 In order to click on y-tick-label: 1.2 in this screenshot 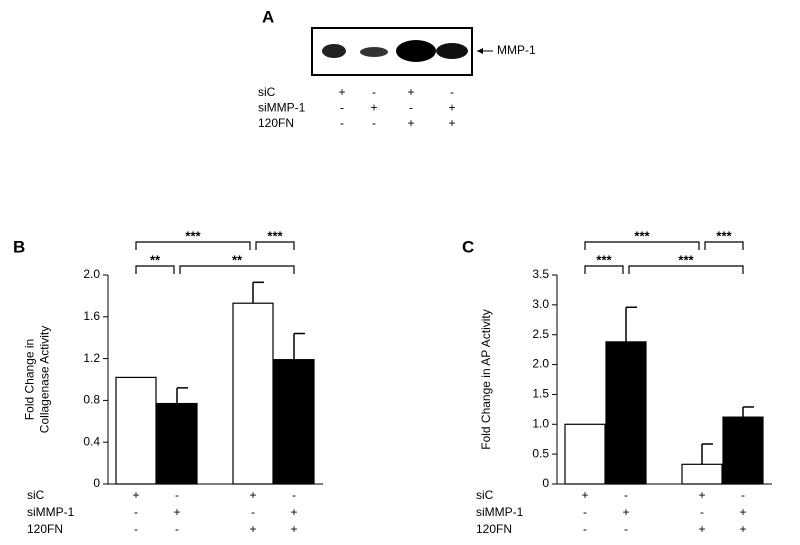, I will do `click(91, 358)`.